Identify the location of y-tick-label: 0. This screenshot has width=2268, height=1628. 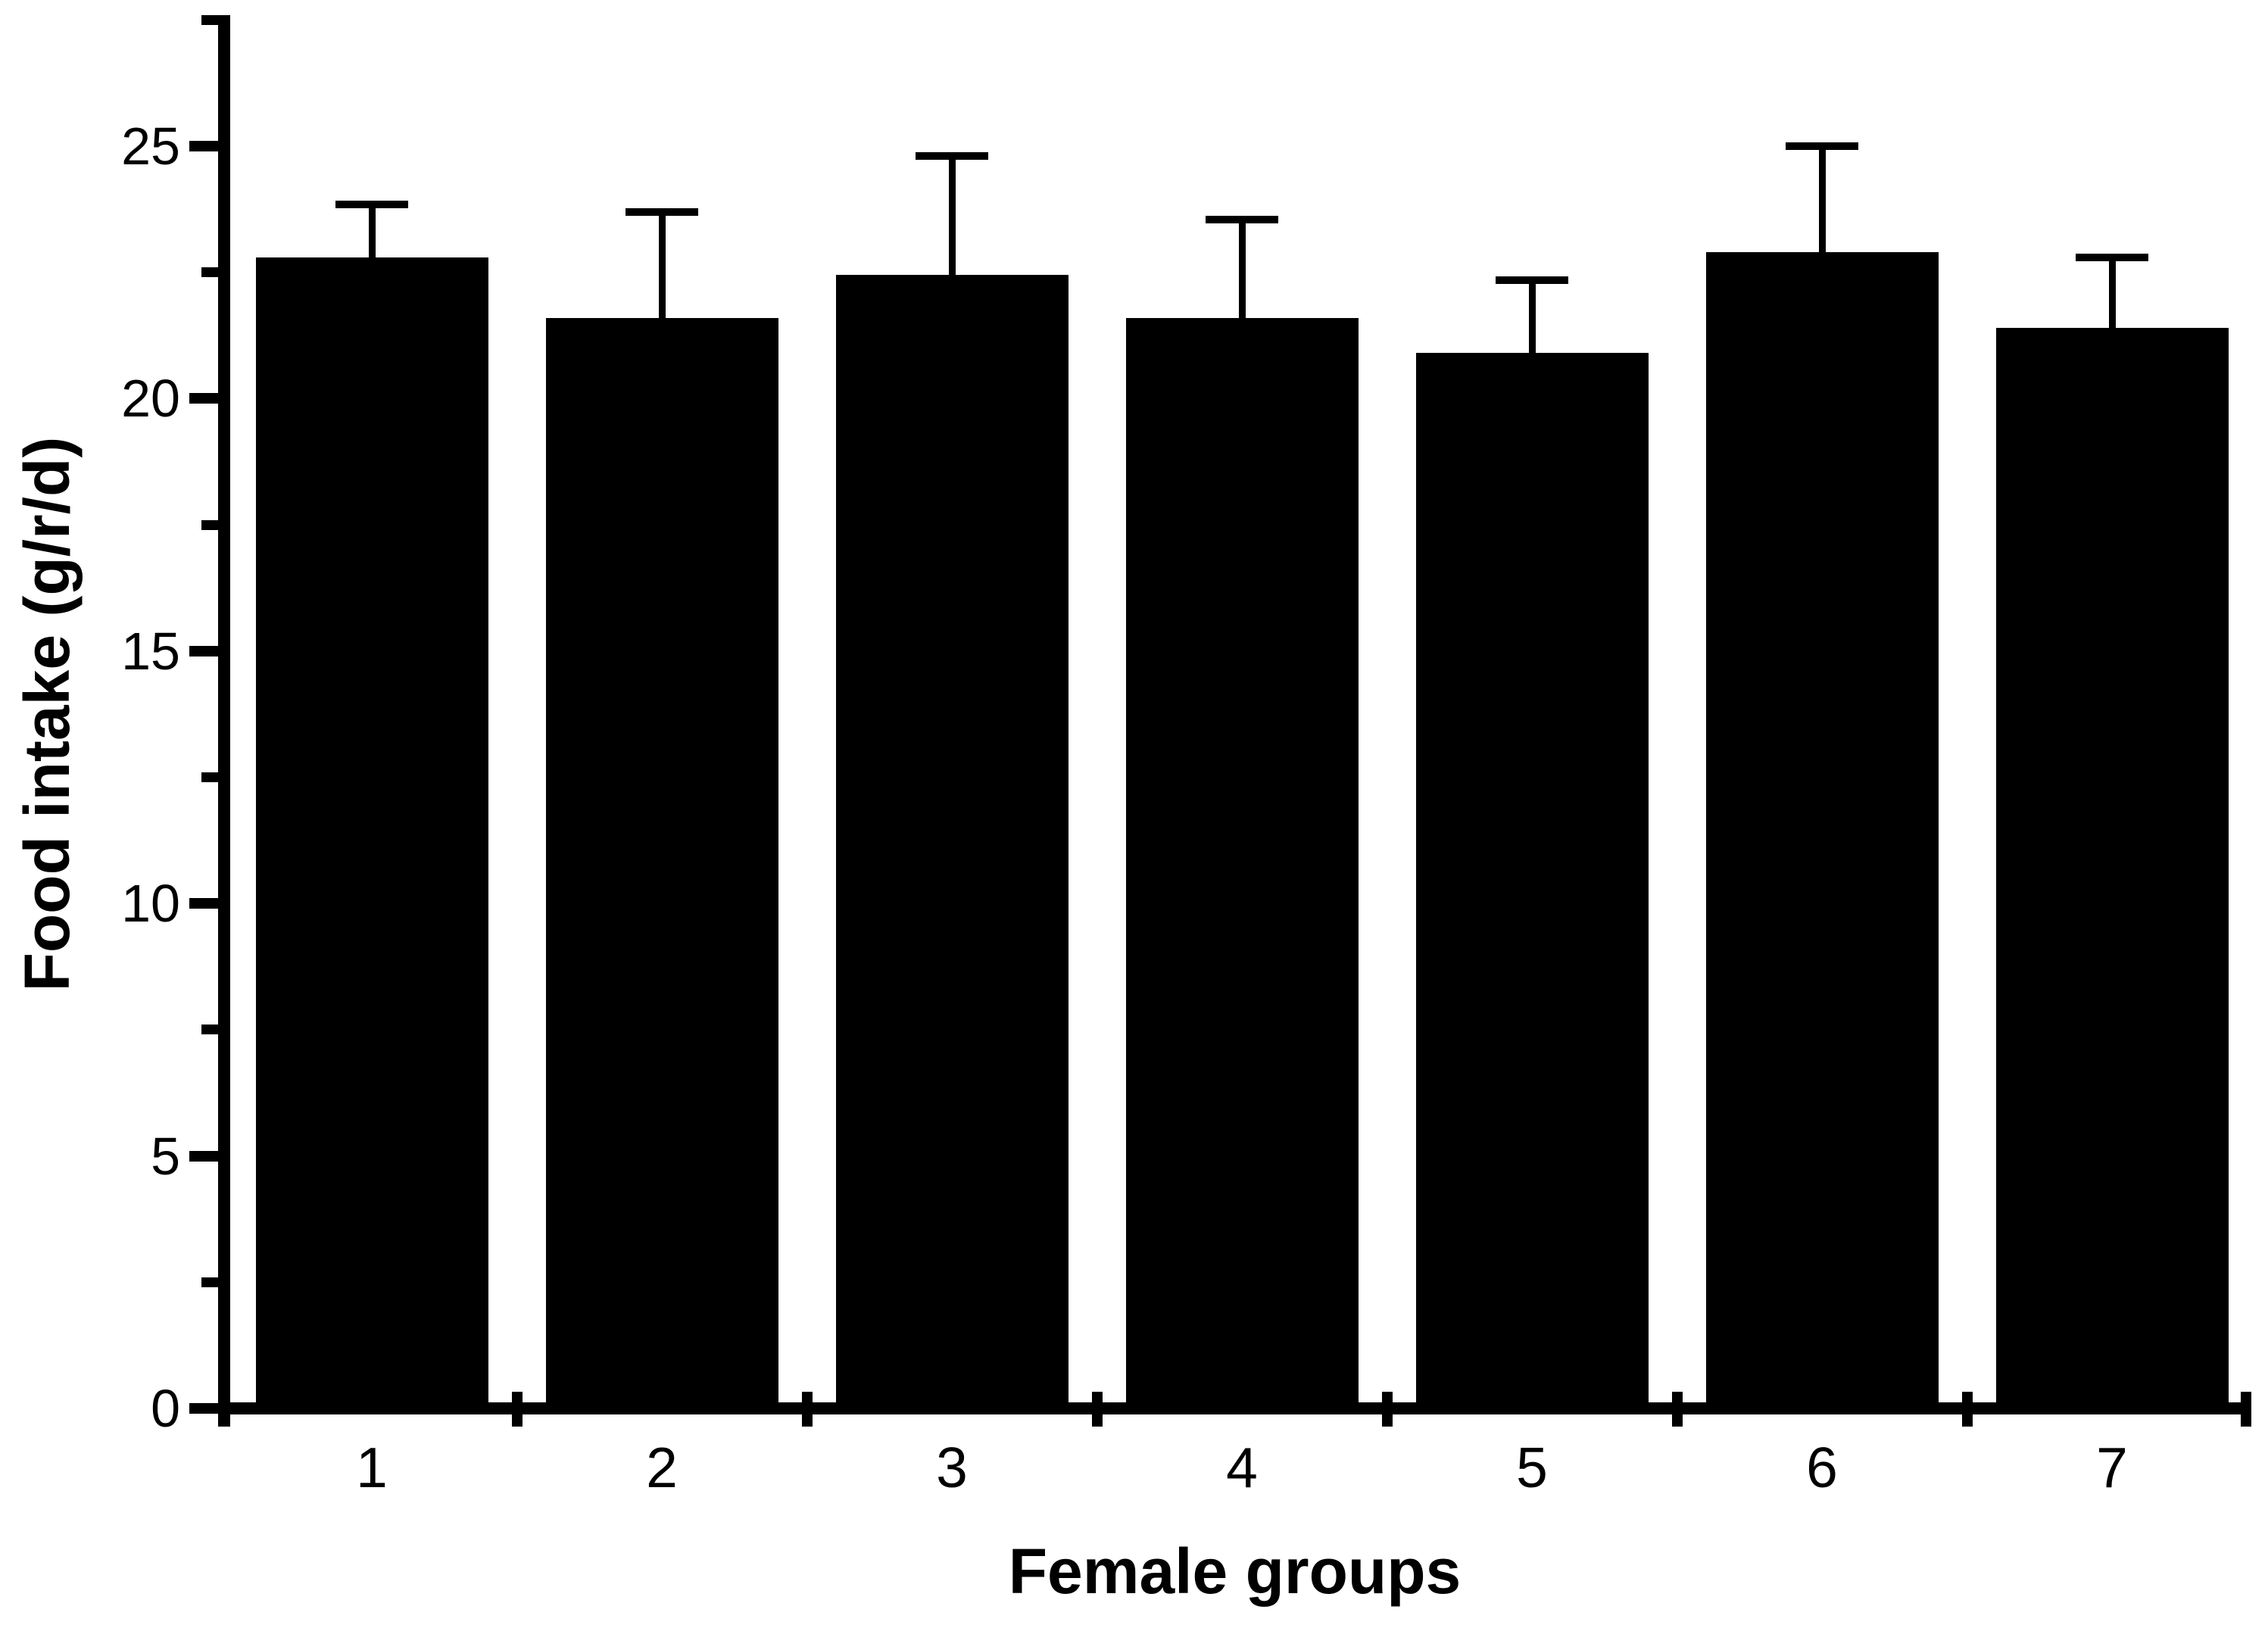
(165, 1408).